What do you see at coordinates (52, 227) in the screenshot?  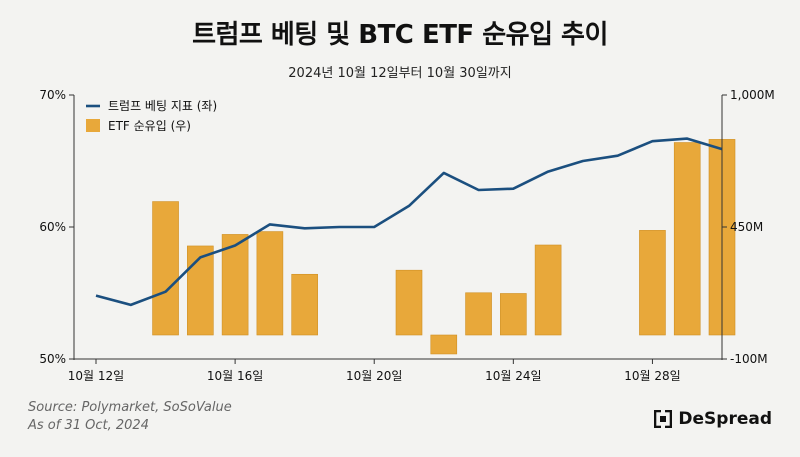 I see `left-axis-tick-label: 60%` at bounding box center [52, 227].